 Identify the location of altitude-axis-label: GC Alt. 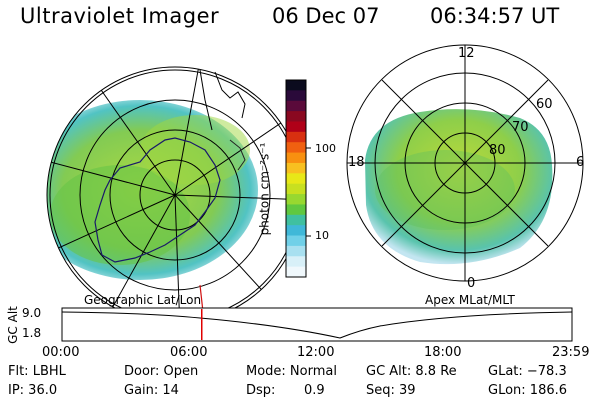
(12, 325).